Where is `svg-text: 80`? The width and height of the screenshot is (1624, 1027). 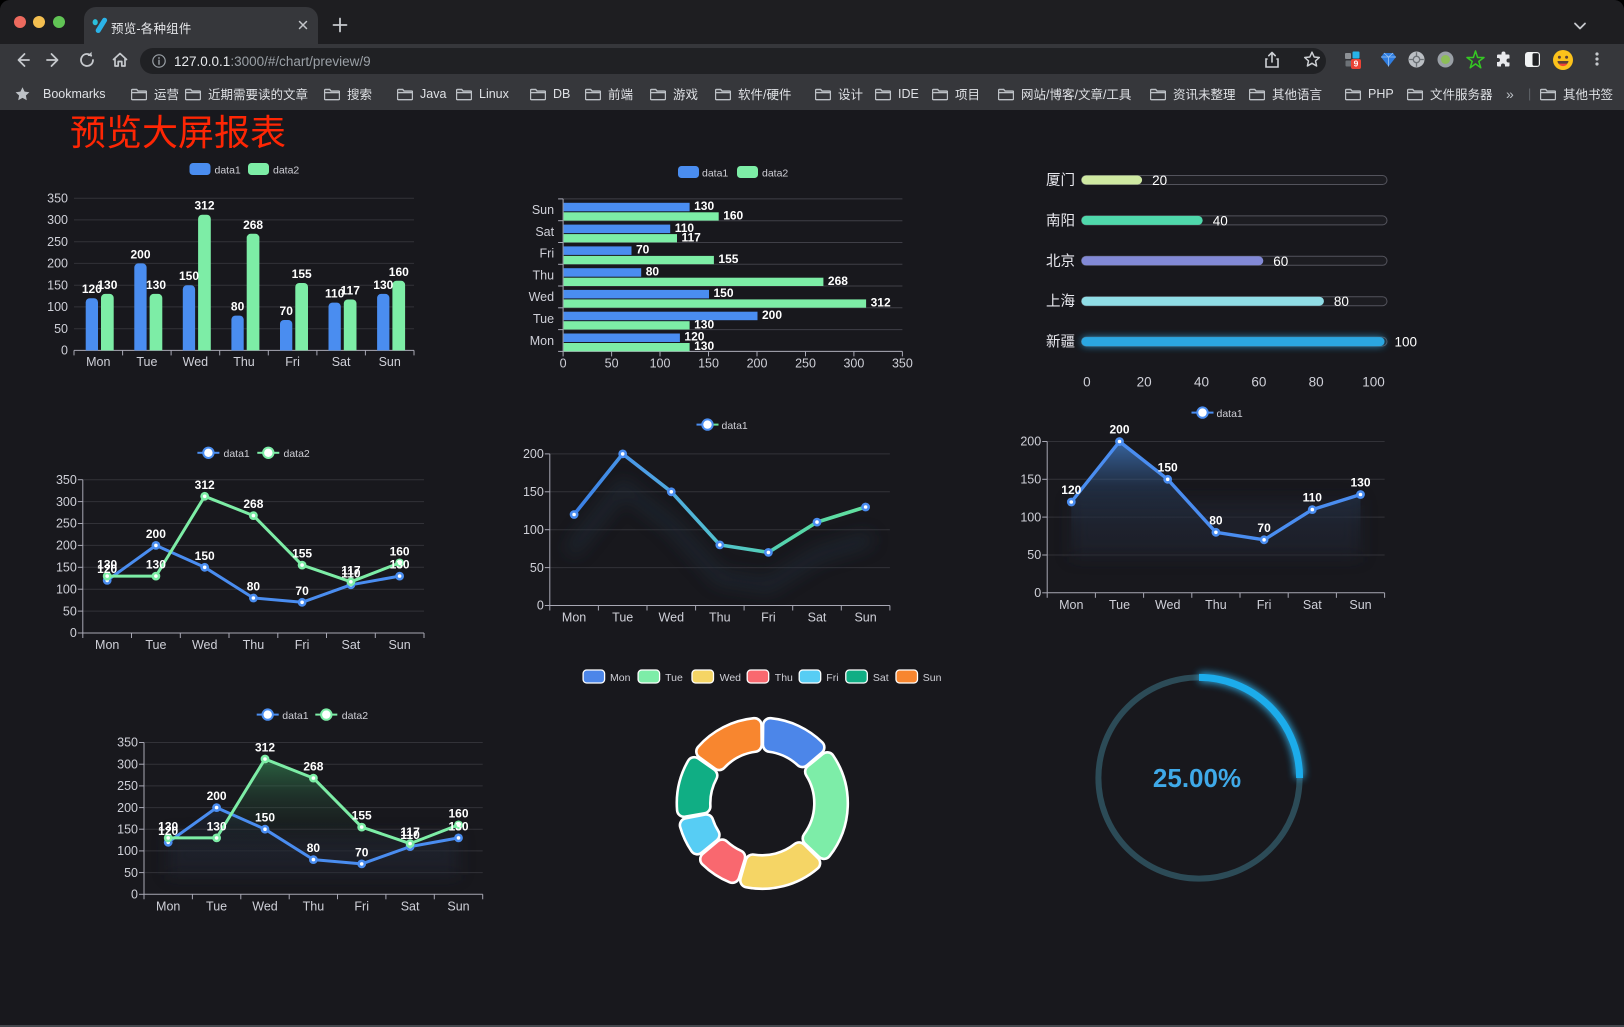
svg-text: 80 is located at coordinates (238, 307).